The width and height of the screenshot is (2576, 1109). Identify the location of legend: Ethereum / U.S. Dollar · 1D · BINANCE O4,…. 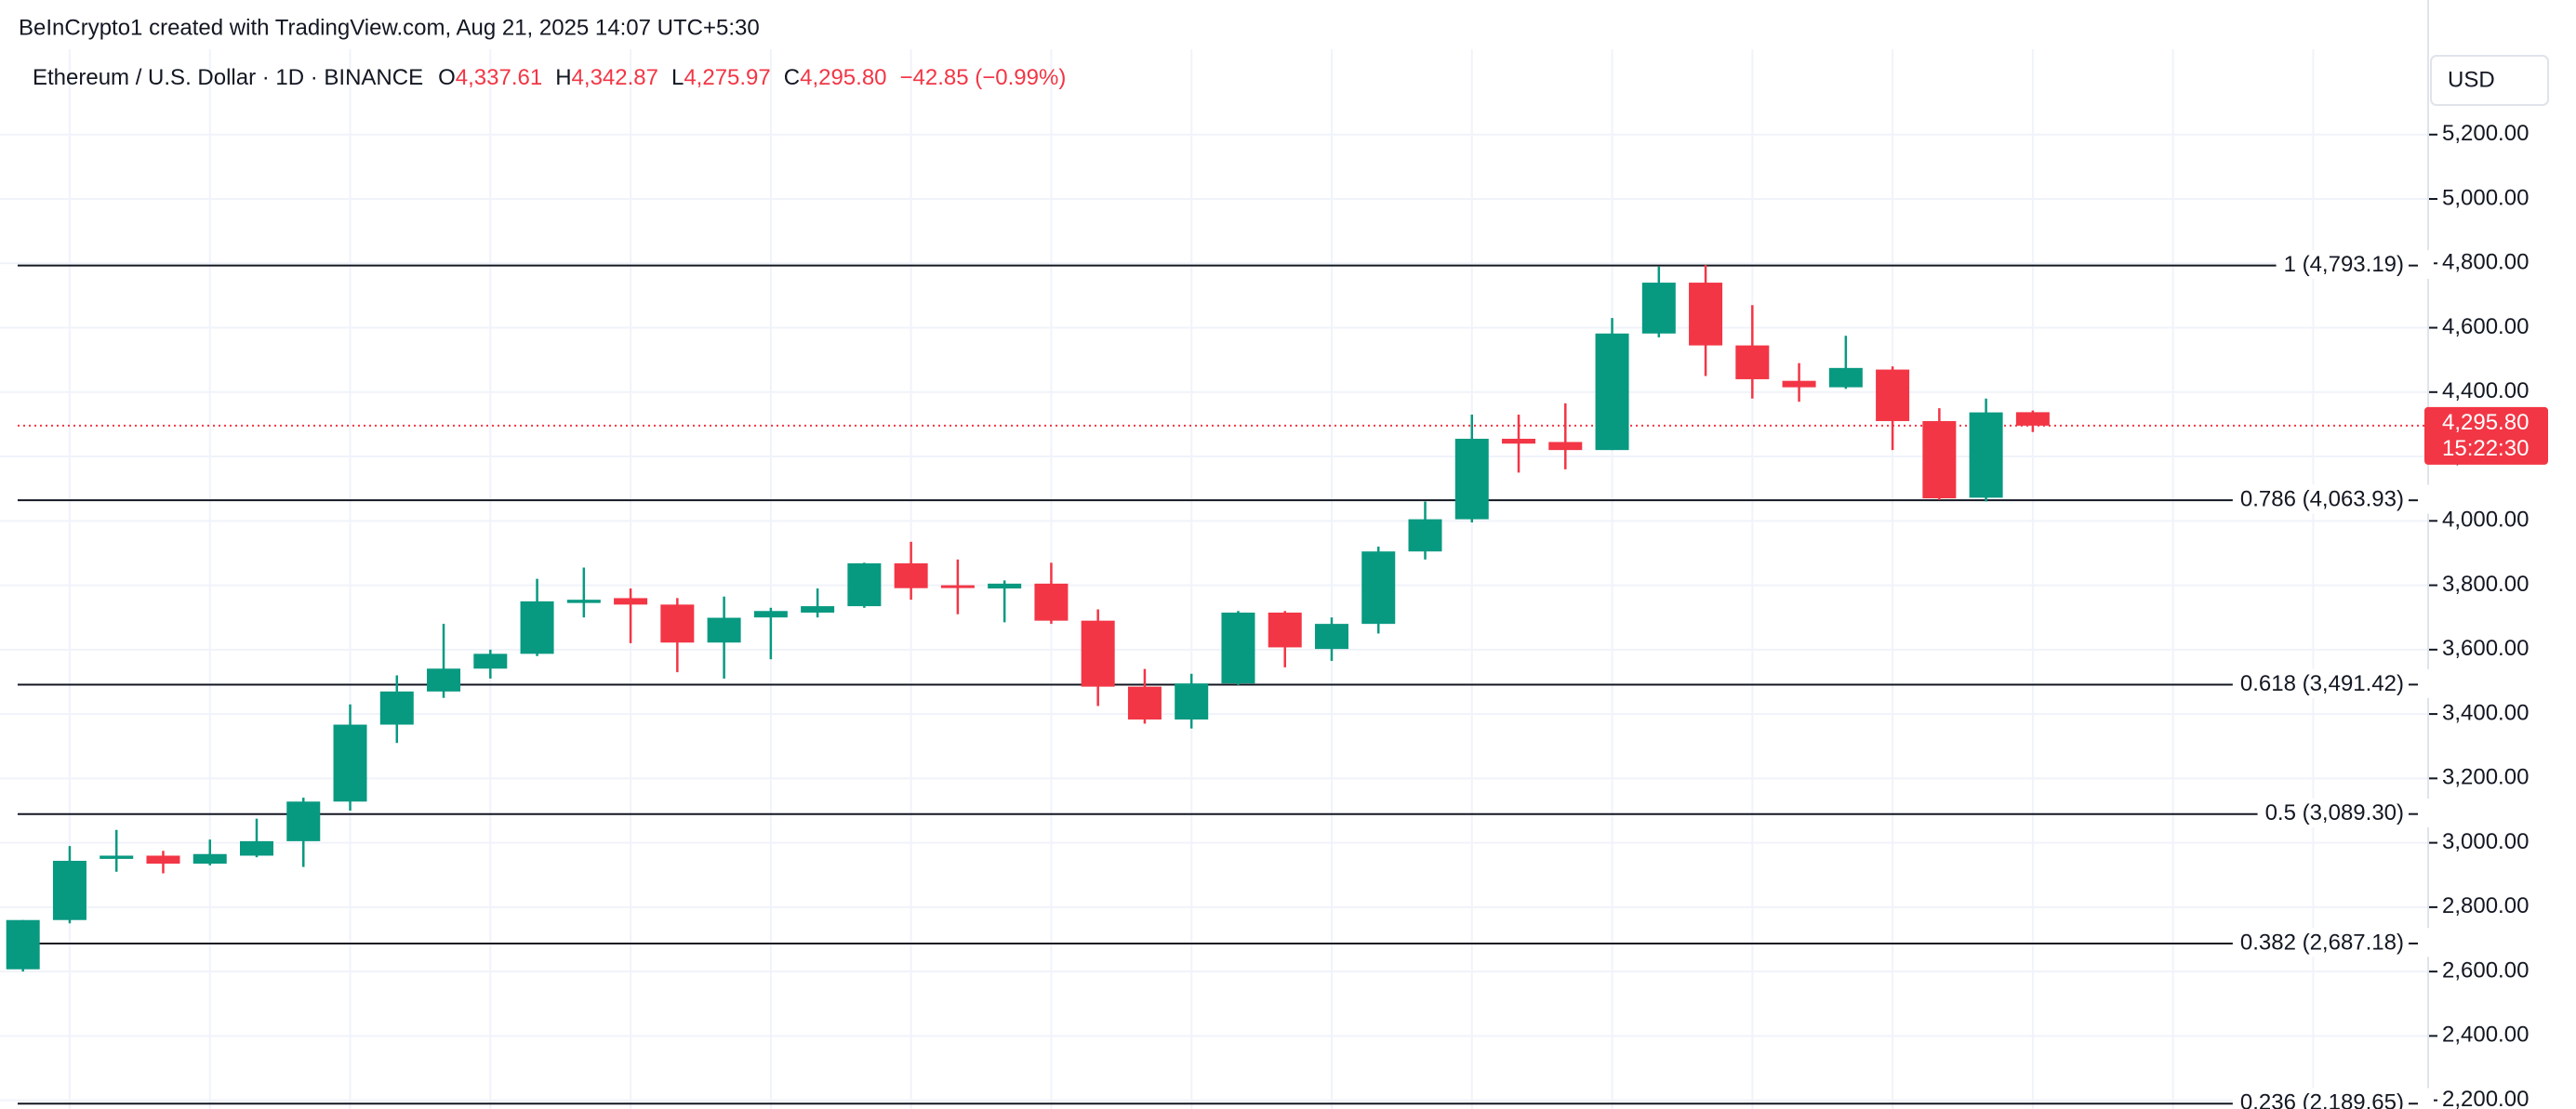
(549, 78).